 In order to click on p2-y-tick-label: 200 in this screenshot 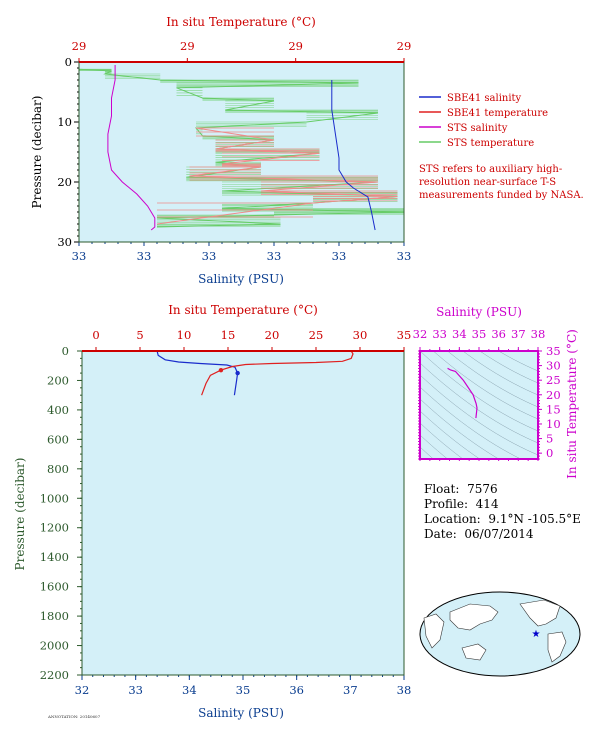, I will do `click(58, 380)`.